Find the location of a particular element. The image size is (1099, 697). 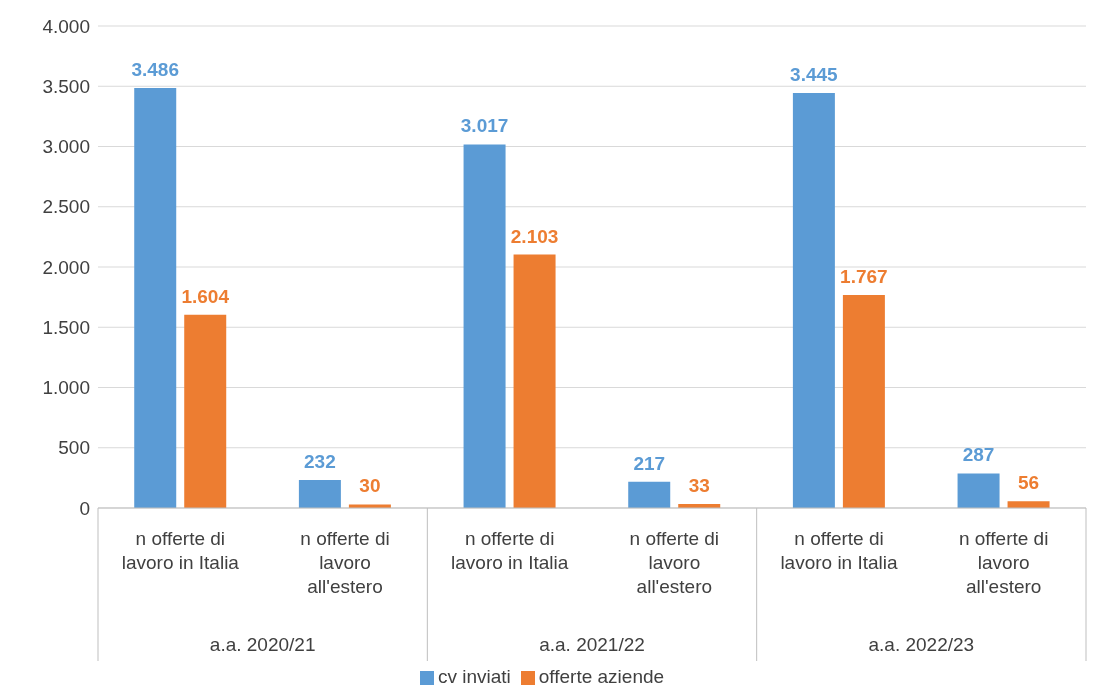

y-tick-label: 2.500 is located at coordinates (66, 207).